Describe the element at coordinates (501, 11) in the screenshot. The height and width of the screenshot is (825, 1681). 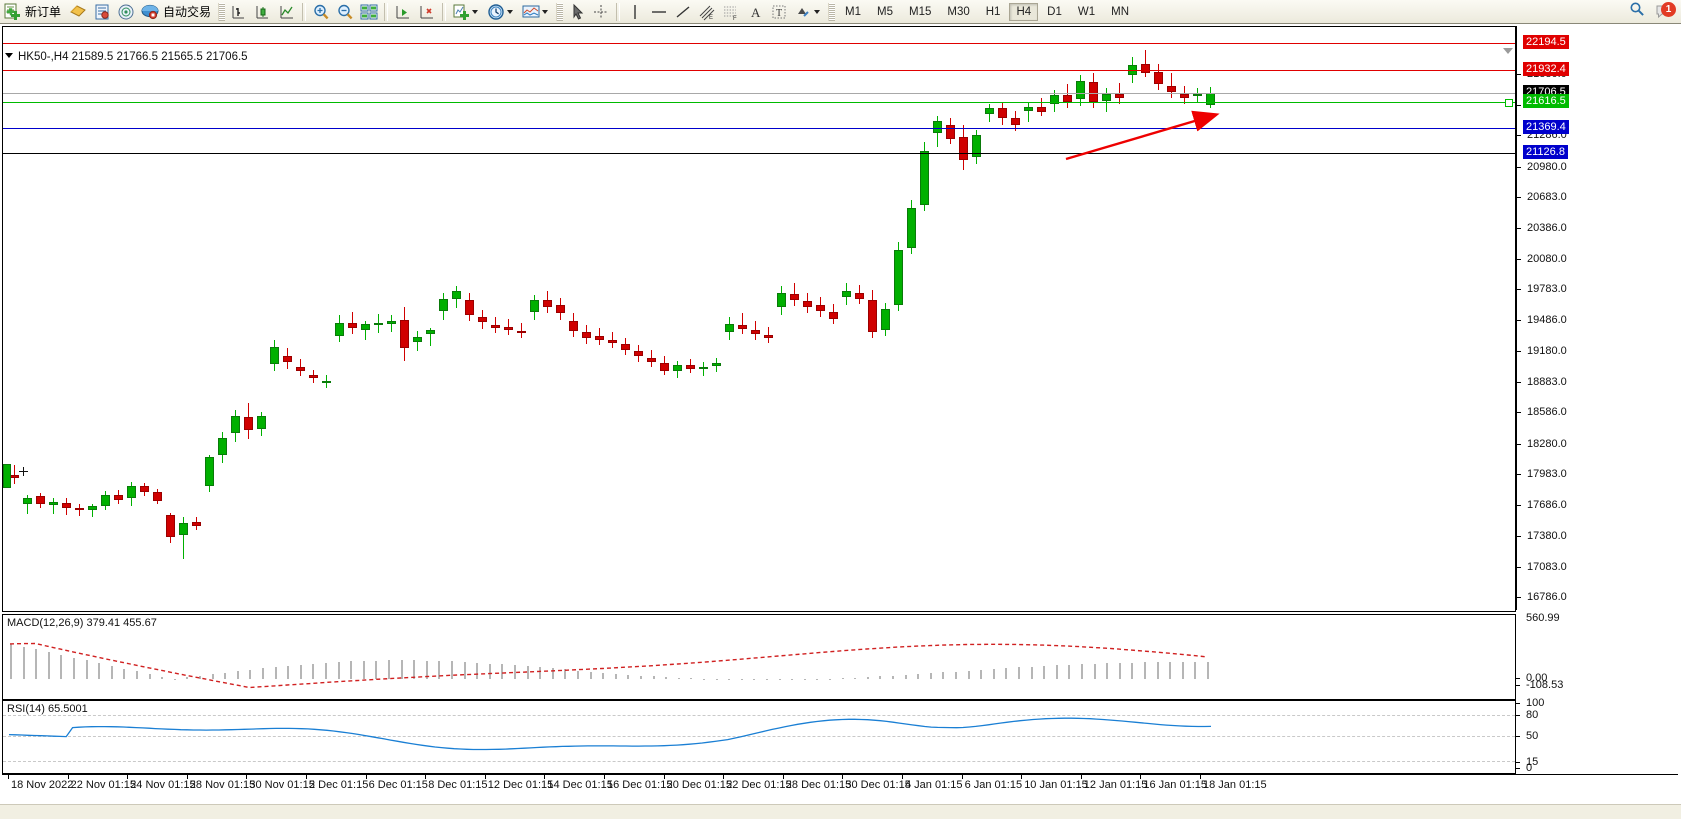
I see `period-button` at that location.